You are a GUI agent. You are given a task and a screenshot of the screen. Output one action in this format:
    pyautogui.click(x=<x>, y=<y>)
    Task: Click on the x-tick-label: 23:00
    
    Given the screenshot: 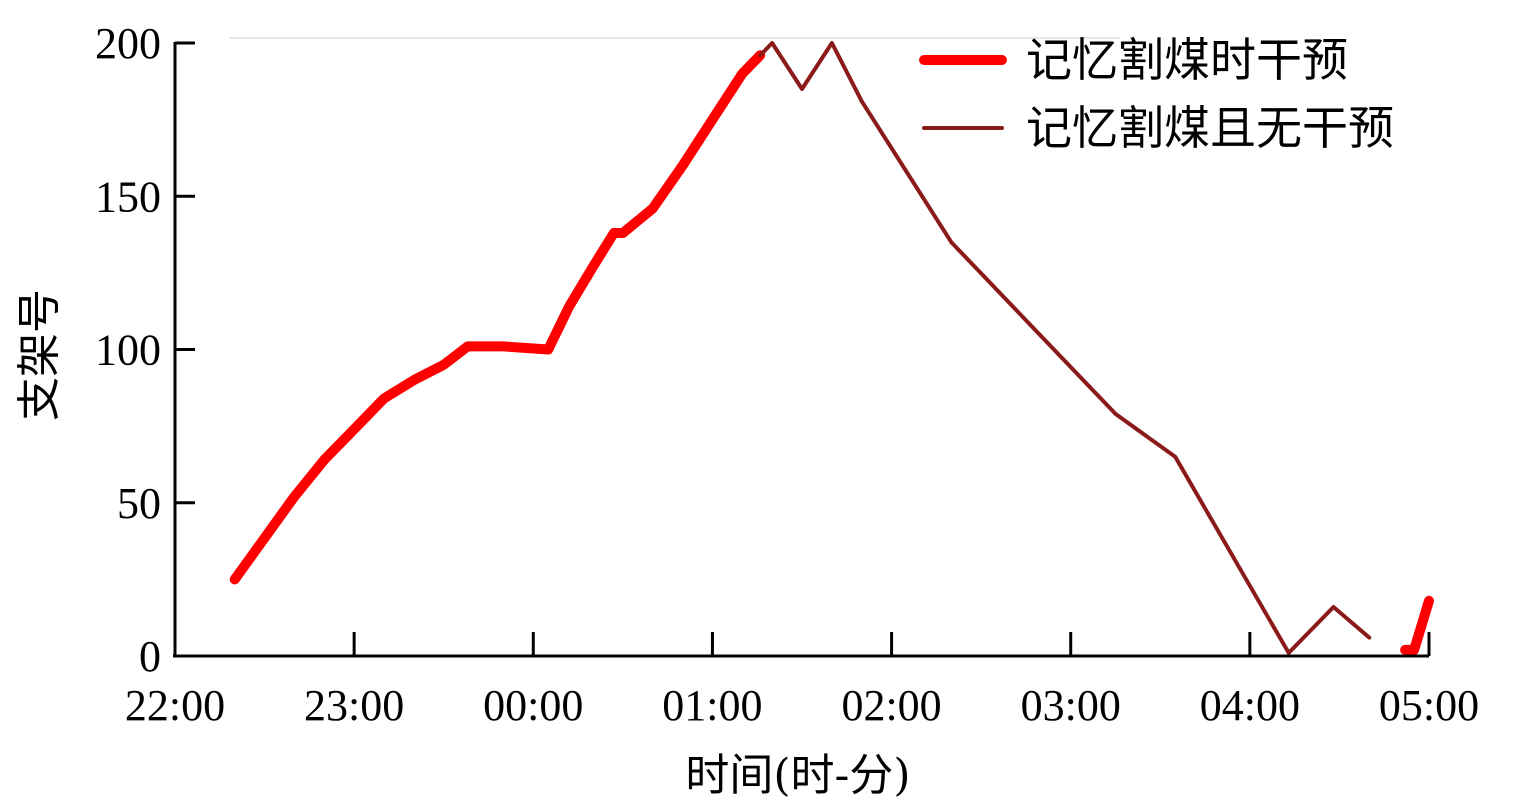 What is the action you would take?
    pyautogui.click(x=354, y=705)
    